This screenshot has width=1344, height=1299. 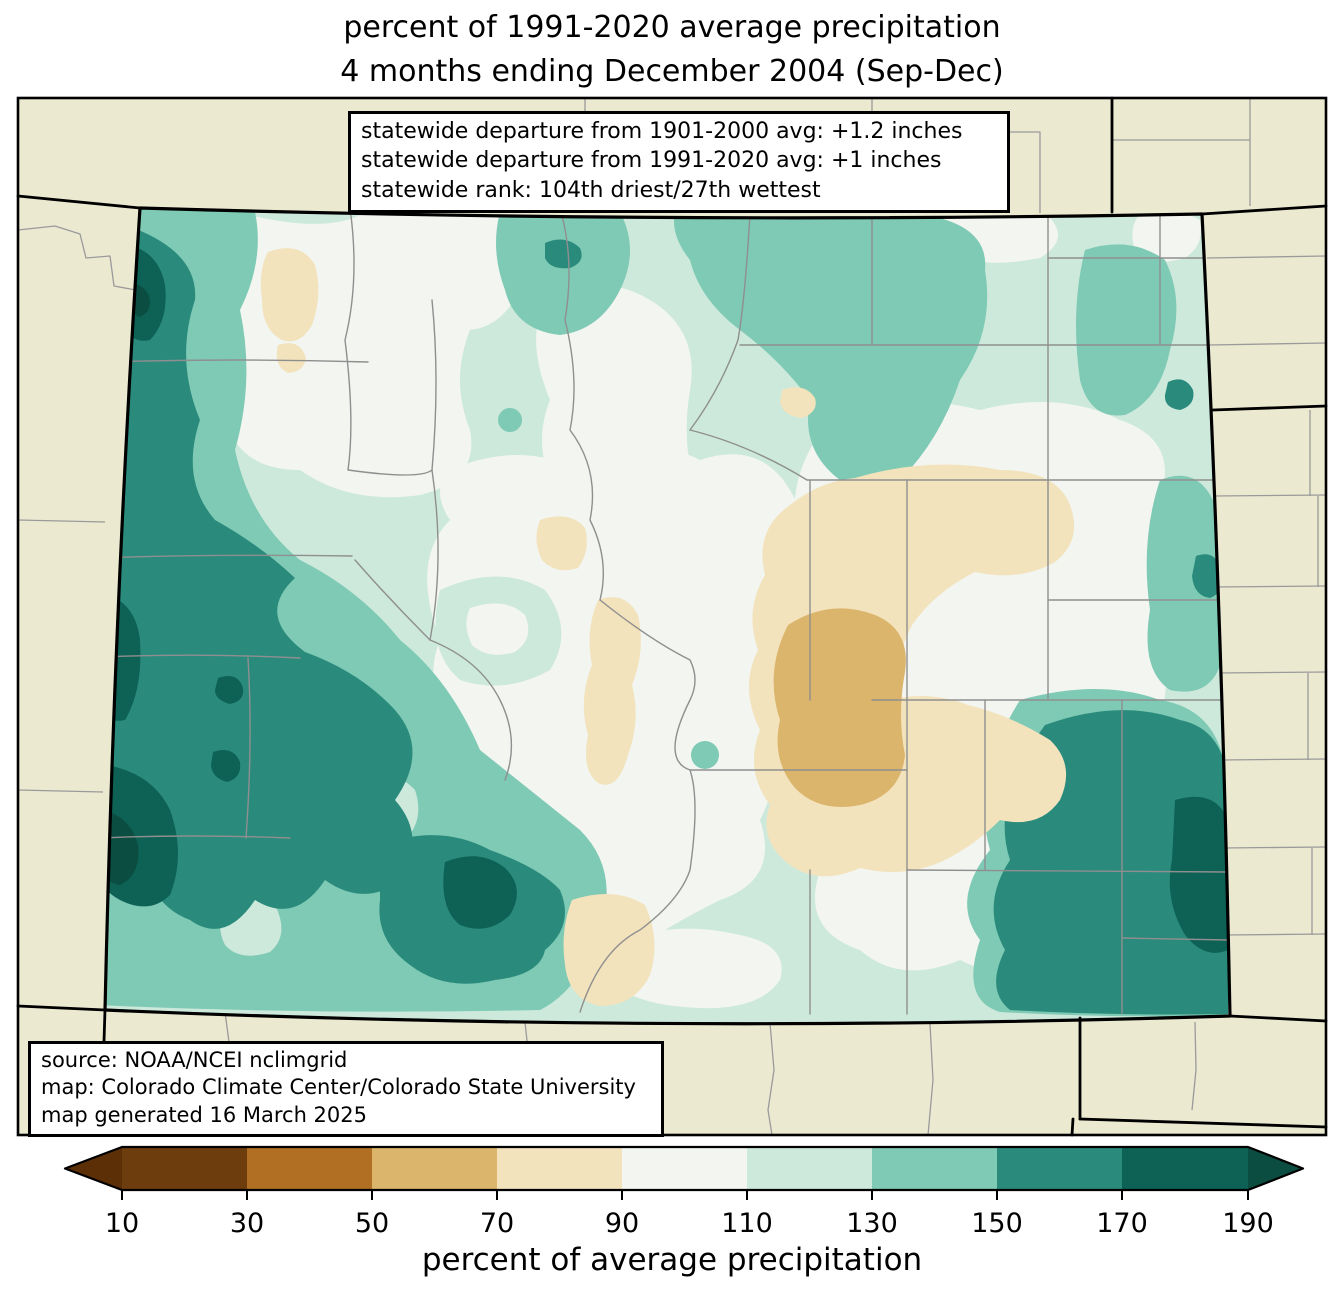 What do you see at coordinates (122, 1223) in the screenshot?
I see `colorbar-tick-label: 10` at bounding box center [122, 1223].